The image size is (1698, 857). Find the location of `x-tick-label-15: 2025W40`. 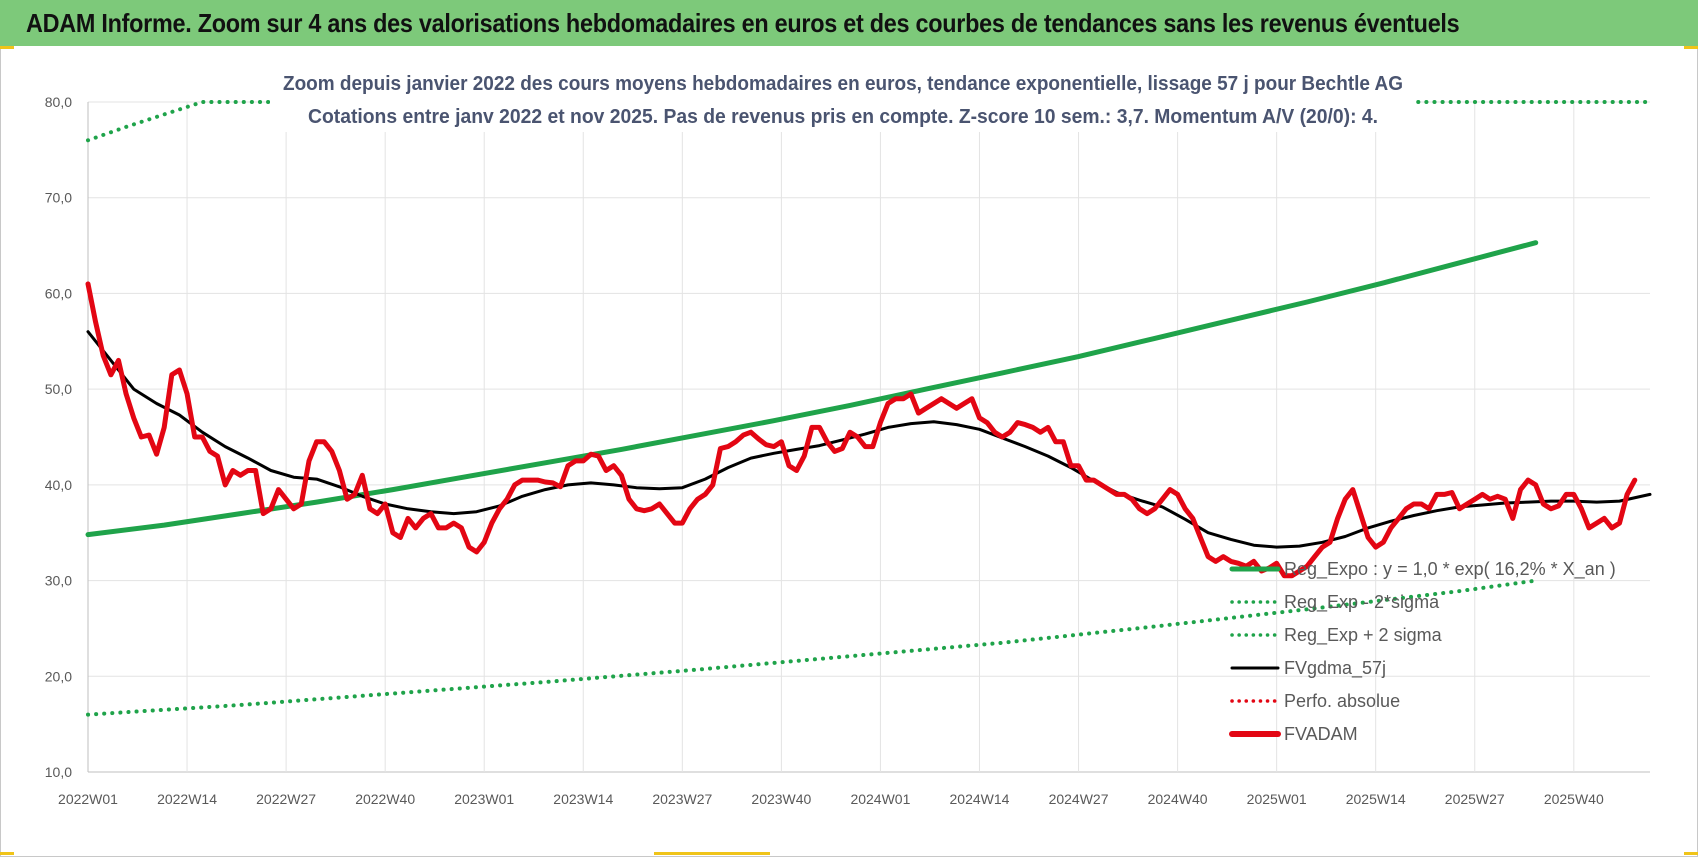

x-tick-label-15: 2025W40 is located at coordinates (1574, 799).